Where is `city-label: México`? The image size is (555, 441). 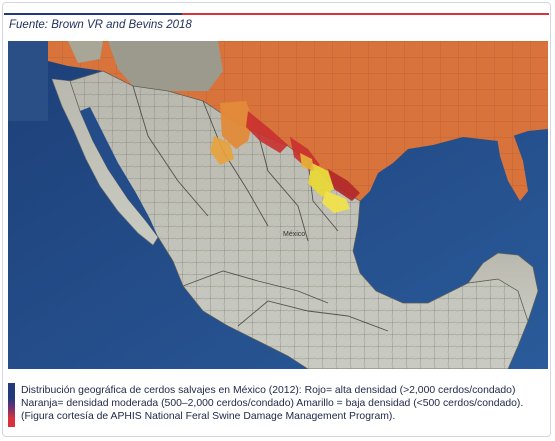
city-label: México is located at coordinates (294, 234).